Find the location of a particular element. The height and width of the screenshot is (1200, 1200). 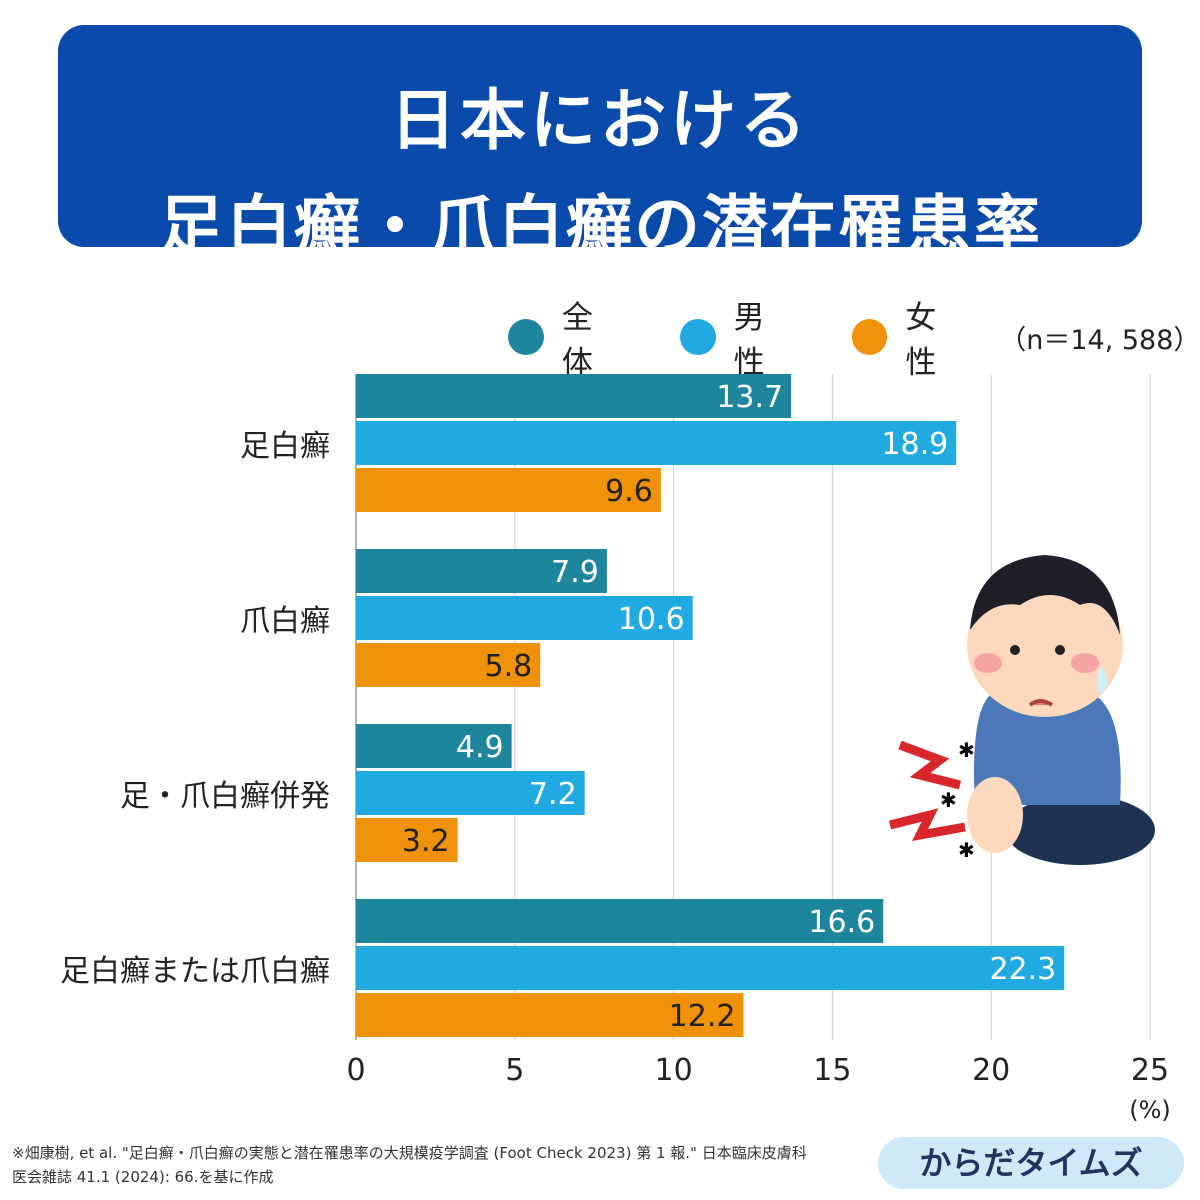

x-unit-label: (%) is located at coordinates (1150, 1110).